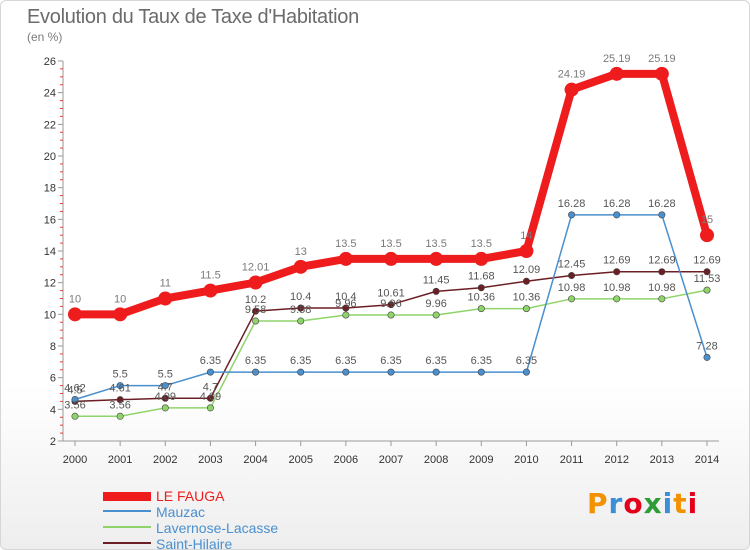 This screenshot has width=750, height=550. Describe the element at coordinates (127, 511) in the screenshot. I see `legend-swatch-mauzac` at that location.